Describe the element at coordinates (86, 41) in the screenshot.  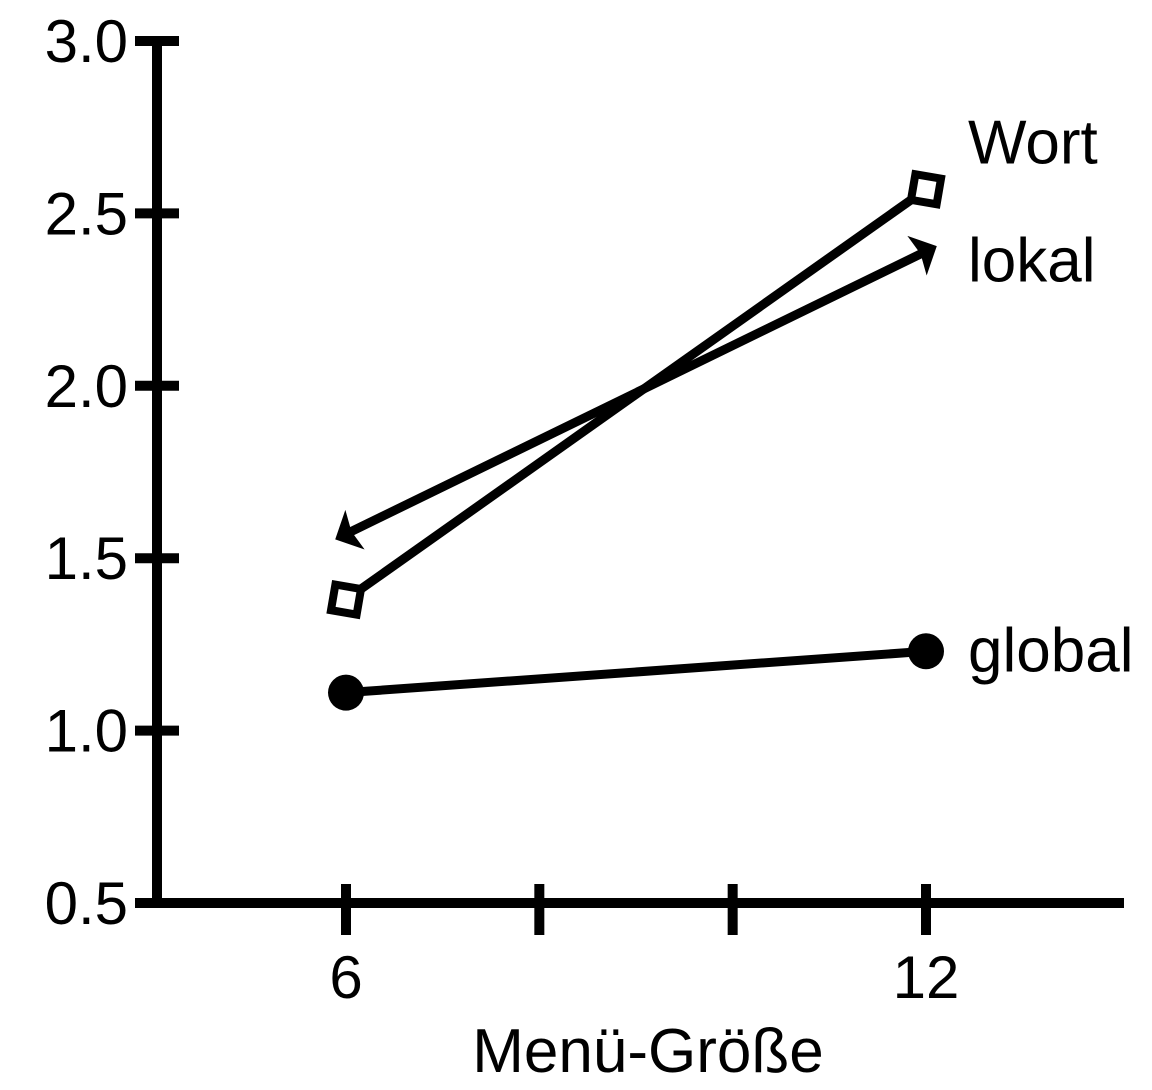
I see `y-tick-label: 3.0` at that location.